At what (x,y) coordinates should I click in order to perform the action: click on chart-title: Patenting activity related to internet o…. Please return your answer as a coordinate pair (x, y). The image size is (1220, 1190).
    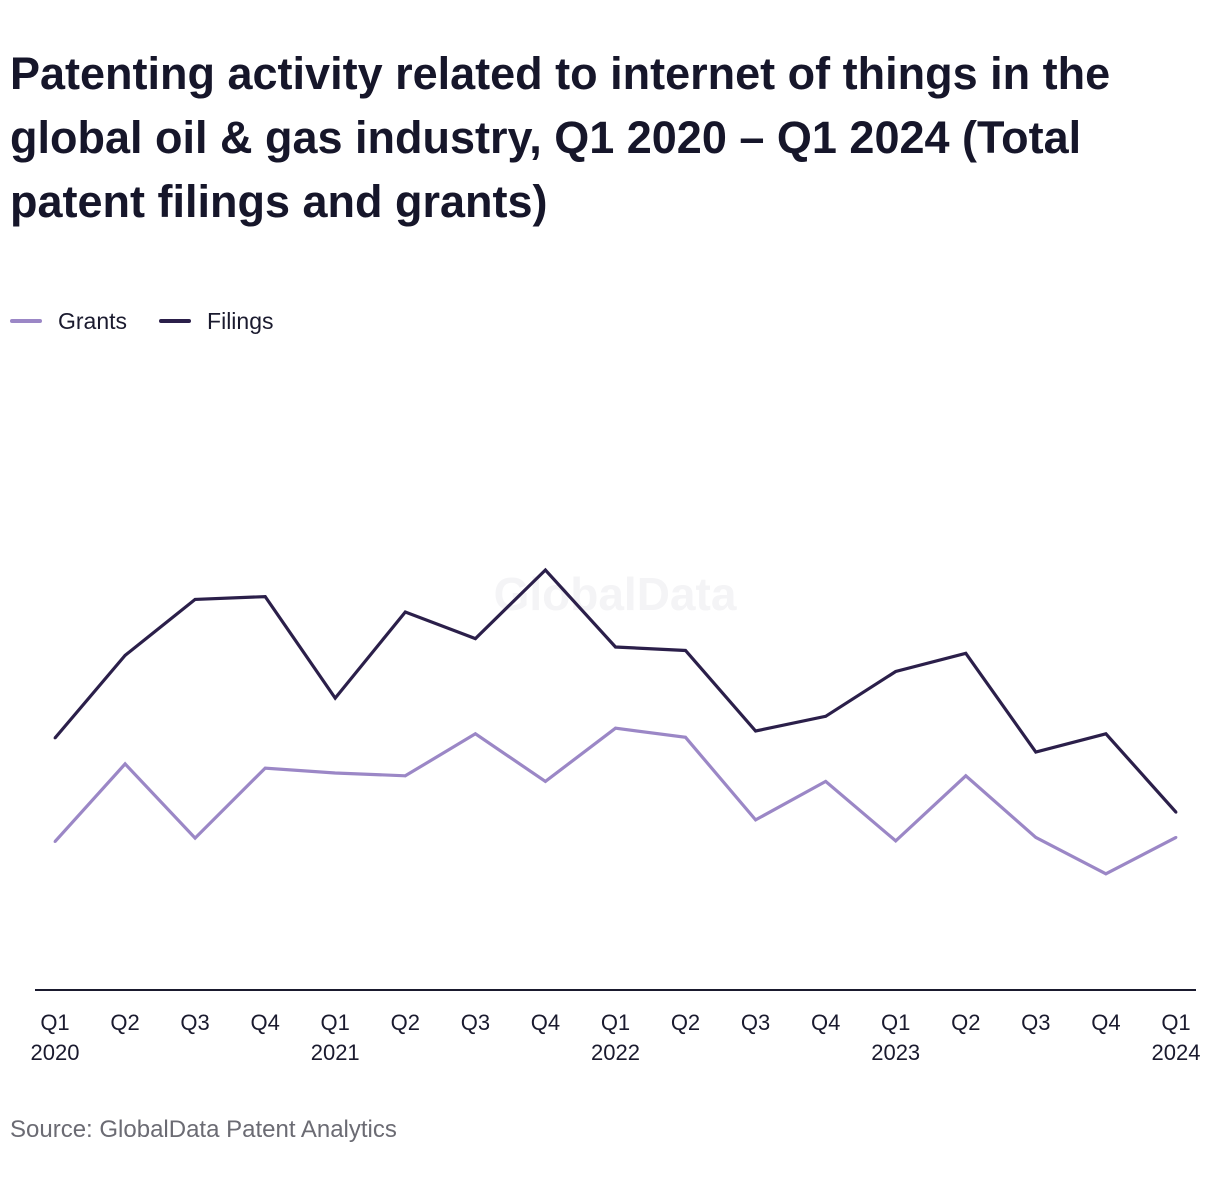
    Looking at the image, I should click on (560, 137).